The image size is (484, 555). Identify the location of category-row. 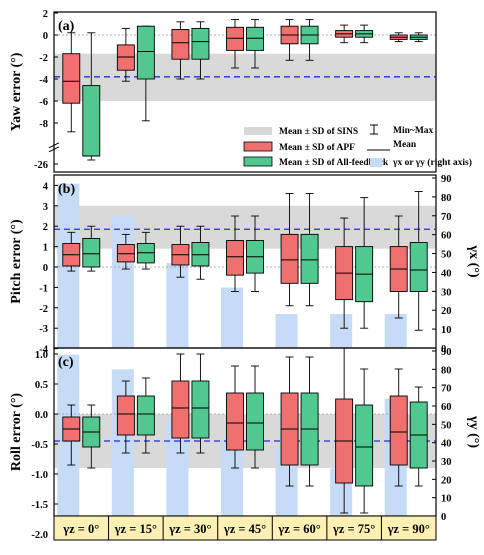
(245, 528).